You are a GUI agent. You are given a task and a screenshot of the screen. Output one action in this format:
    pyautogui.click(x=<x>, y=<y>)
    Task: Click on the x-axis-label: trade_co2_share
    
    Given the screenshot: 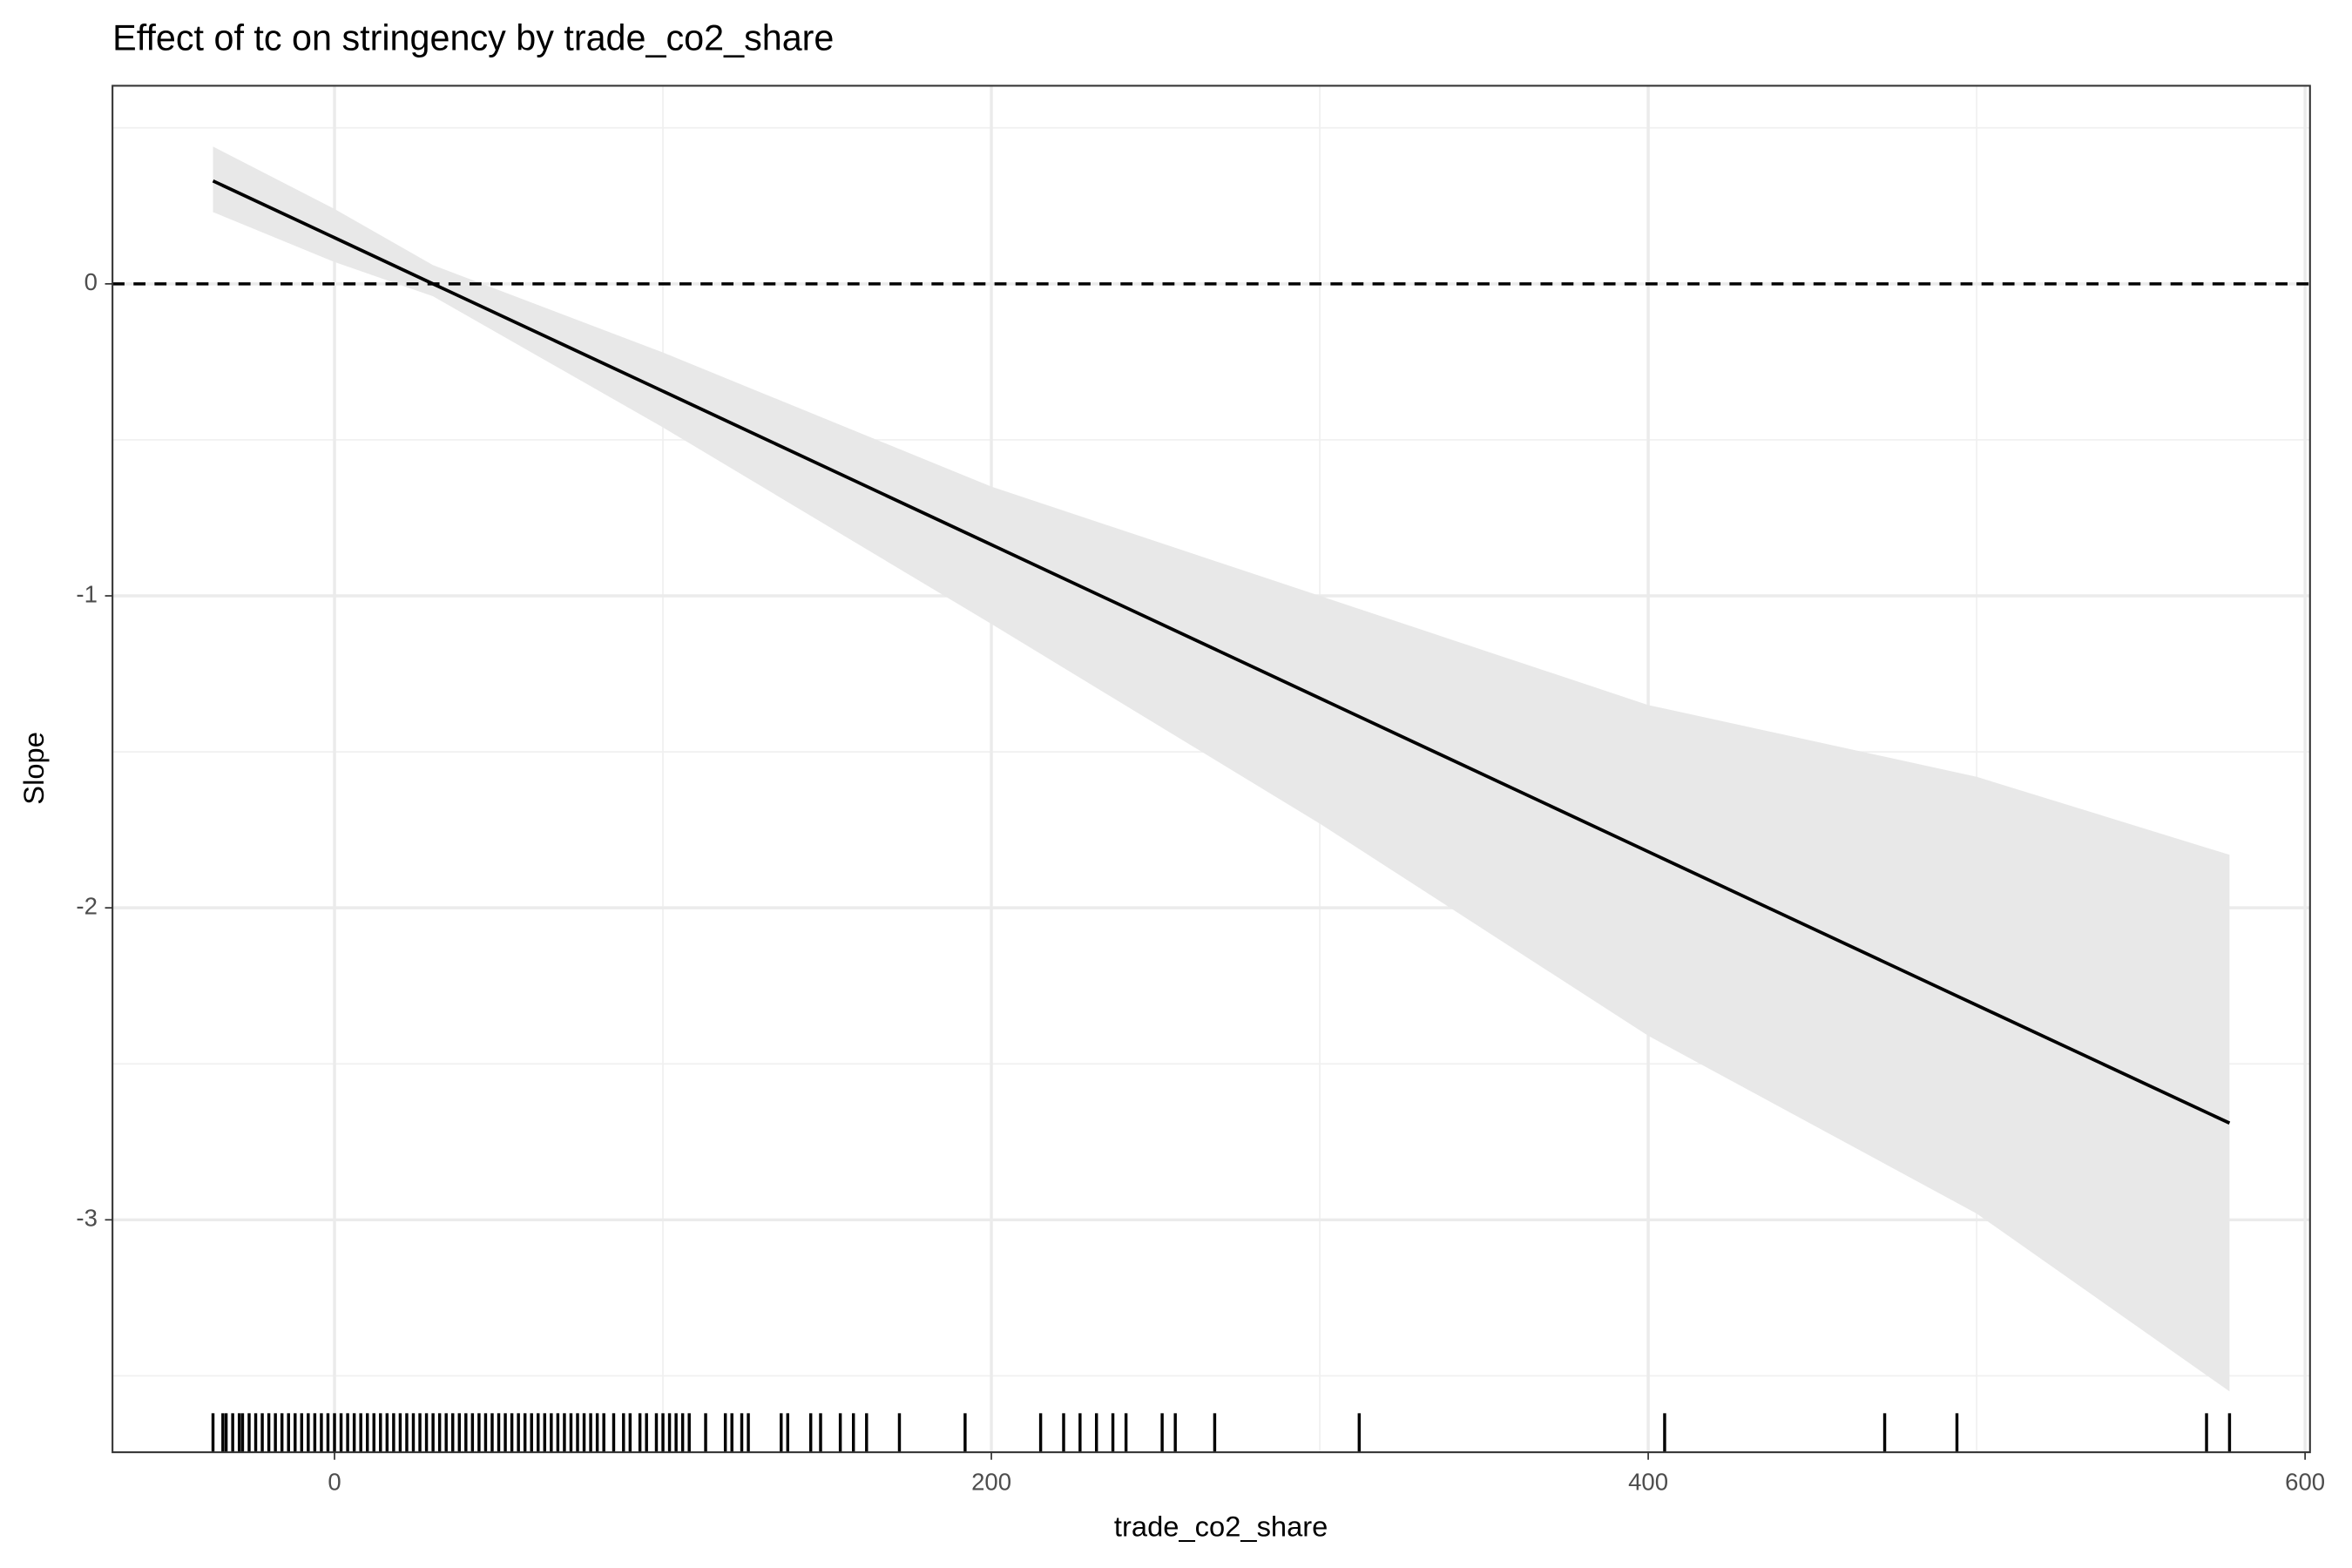 What is the action you would take?
    pyautogui.click(x=1221, y=1527)
    